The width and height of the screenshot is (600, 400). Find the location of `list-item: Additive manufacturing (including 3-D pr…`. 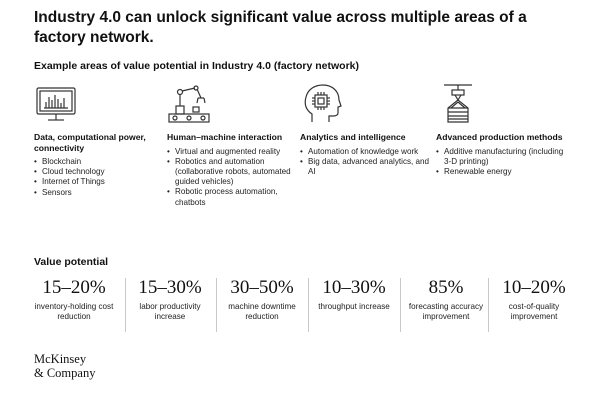

list-item: Additive manufacturing (including 3-D pr… is located at coordinates (501, 157).